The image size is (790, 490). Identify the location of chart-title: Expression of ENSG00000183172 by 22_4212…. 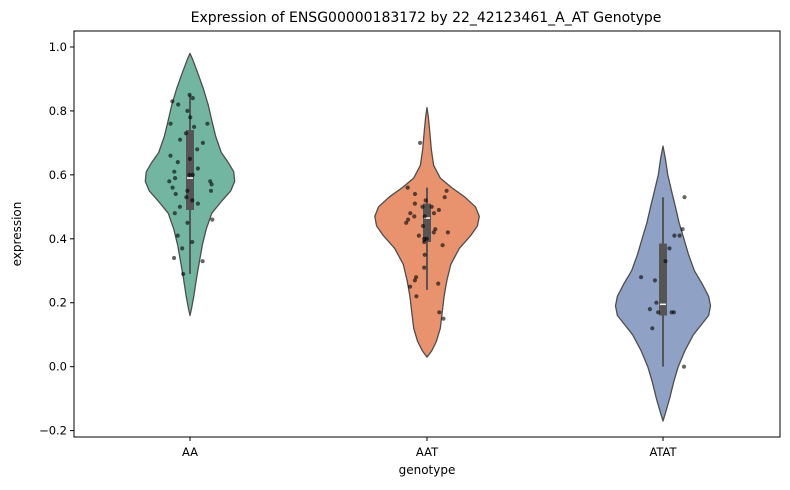
(426, 18).